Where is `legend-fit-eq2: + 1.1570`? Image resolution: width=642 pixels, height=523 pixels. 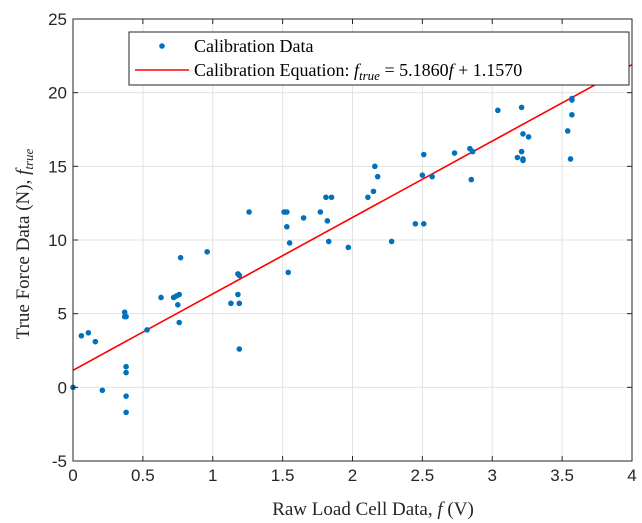
legend-fit-eq2: + 1.1570 is located at coordinates (488, 70).